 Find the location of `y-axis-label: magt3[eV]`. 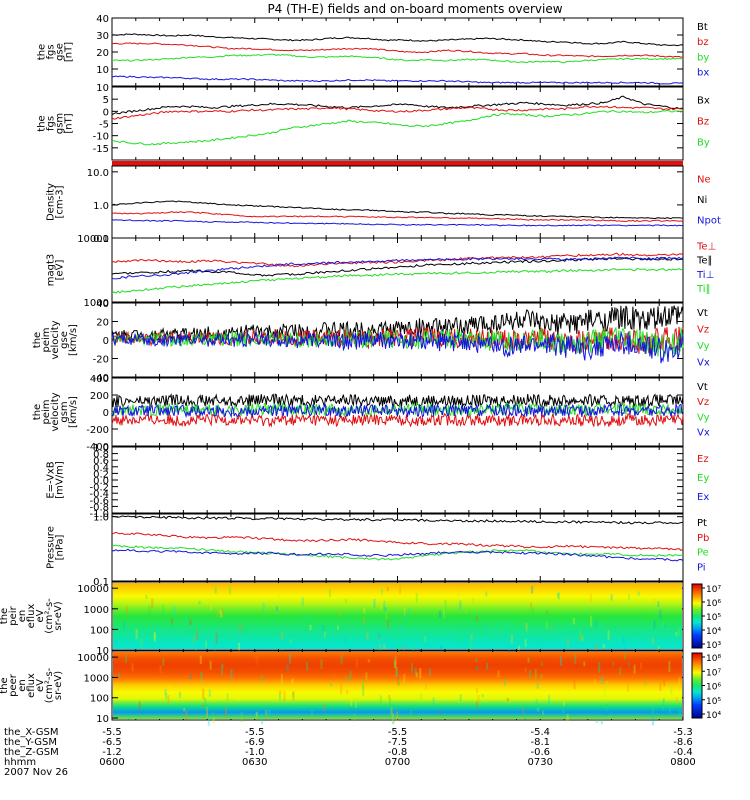

y-axis-label: magt3[eV] is located at coordinates (56, 270).